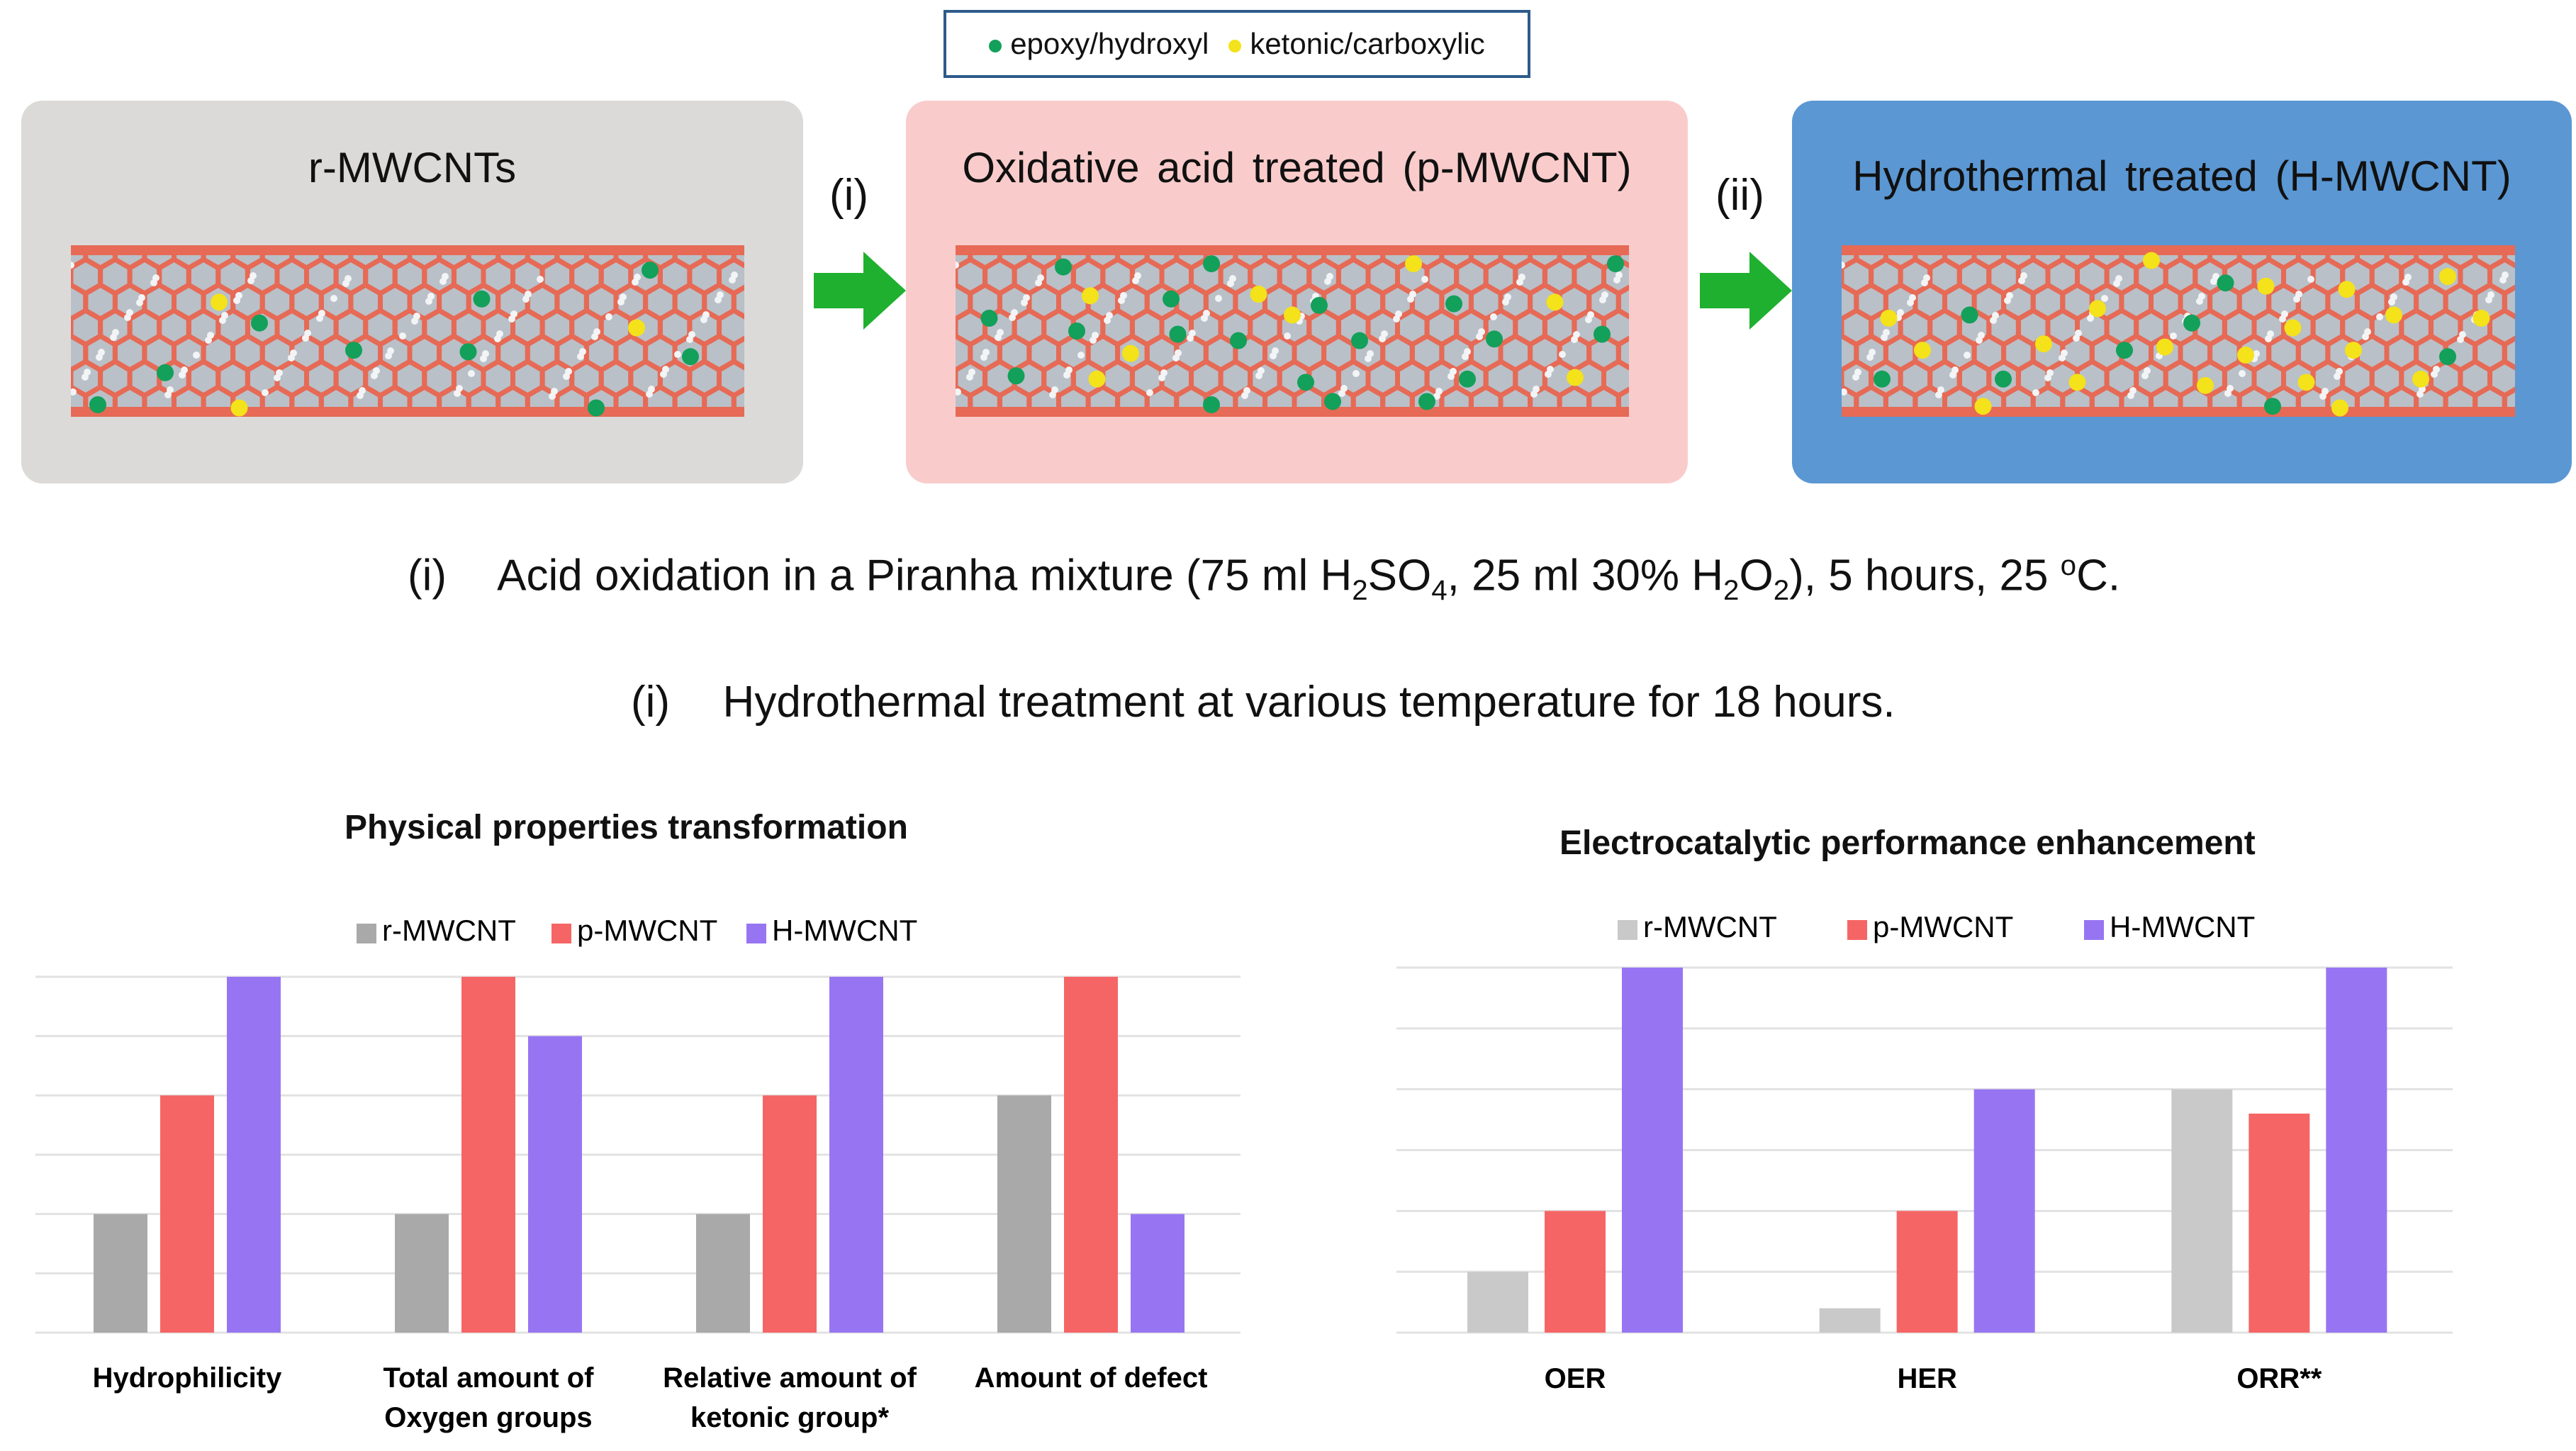 This screenshot has width=2576, height=1451. I want to click on note-step1-text-b: SO, so click(1399, 575).